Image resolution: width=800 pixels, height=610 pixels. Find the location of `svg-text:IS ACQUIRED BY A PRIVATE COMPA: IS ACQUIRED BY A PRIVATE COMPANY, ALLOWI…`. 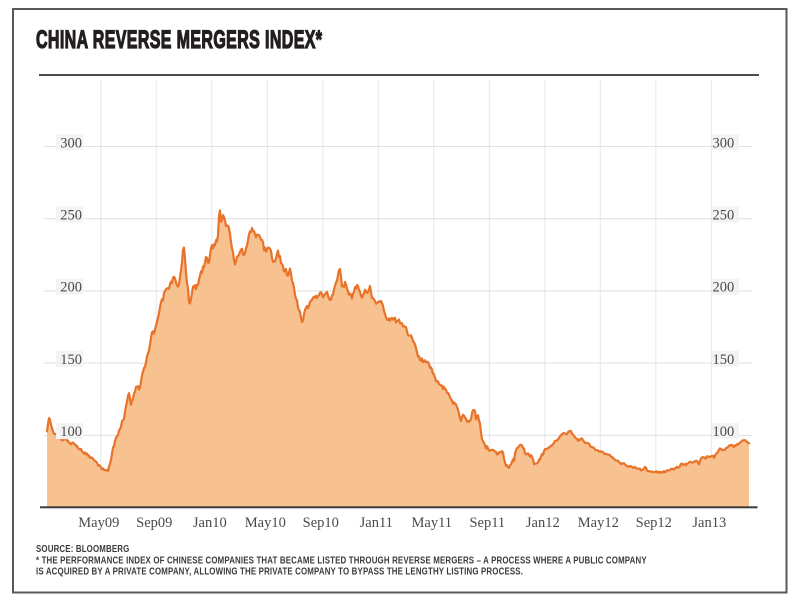

svg-text:IS ACQUIRED BY A PRIVATE COMPA: IS ACQUIRED BY A PRIVATE COMPANY, ALLOWI… is located at coordinates (279, 571).